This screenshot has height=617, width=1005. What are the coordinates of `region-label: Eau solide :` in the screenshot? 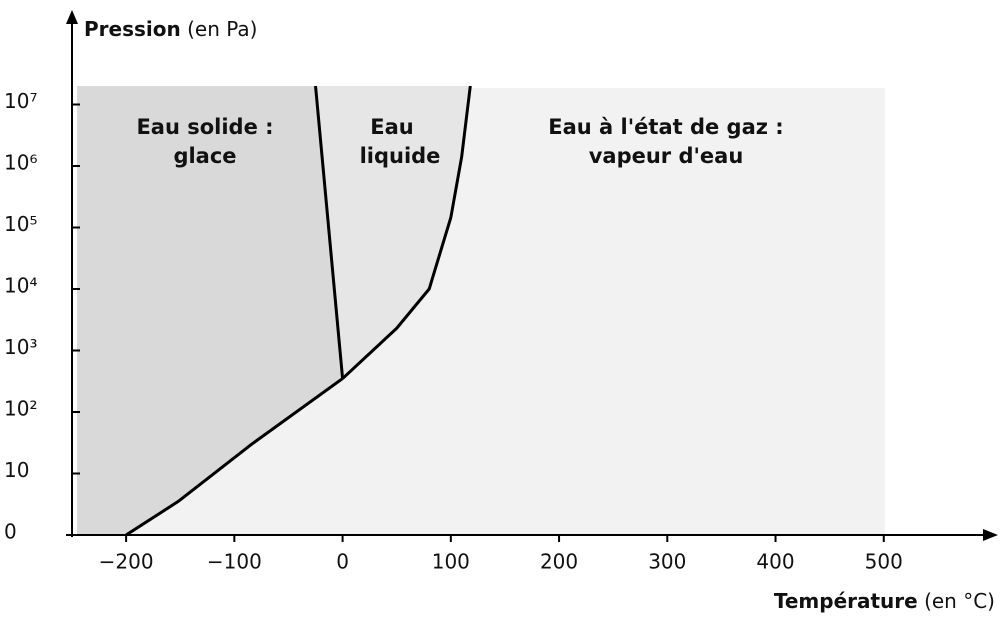 It's located at (204, 127).